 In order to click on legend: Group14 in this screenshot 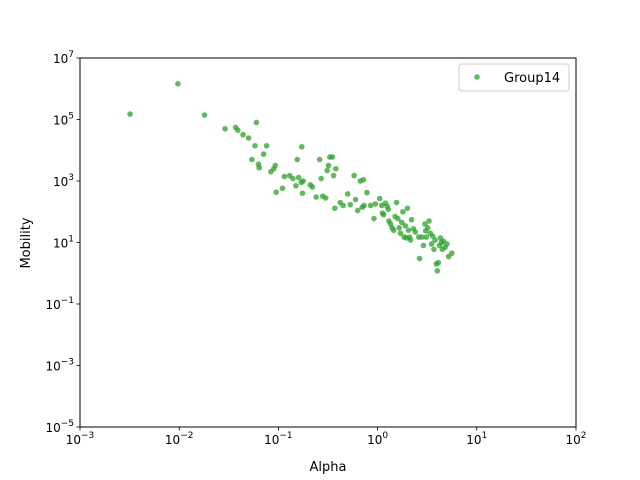, I will do `click(514, 77)`.